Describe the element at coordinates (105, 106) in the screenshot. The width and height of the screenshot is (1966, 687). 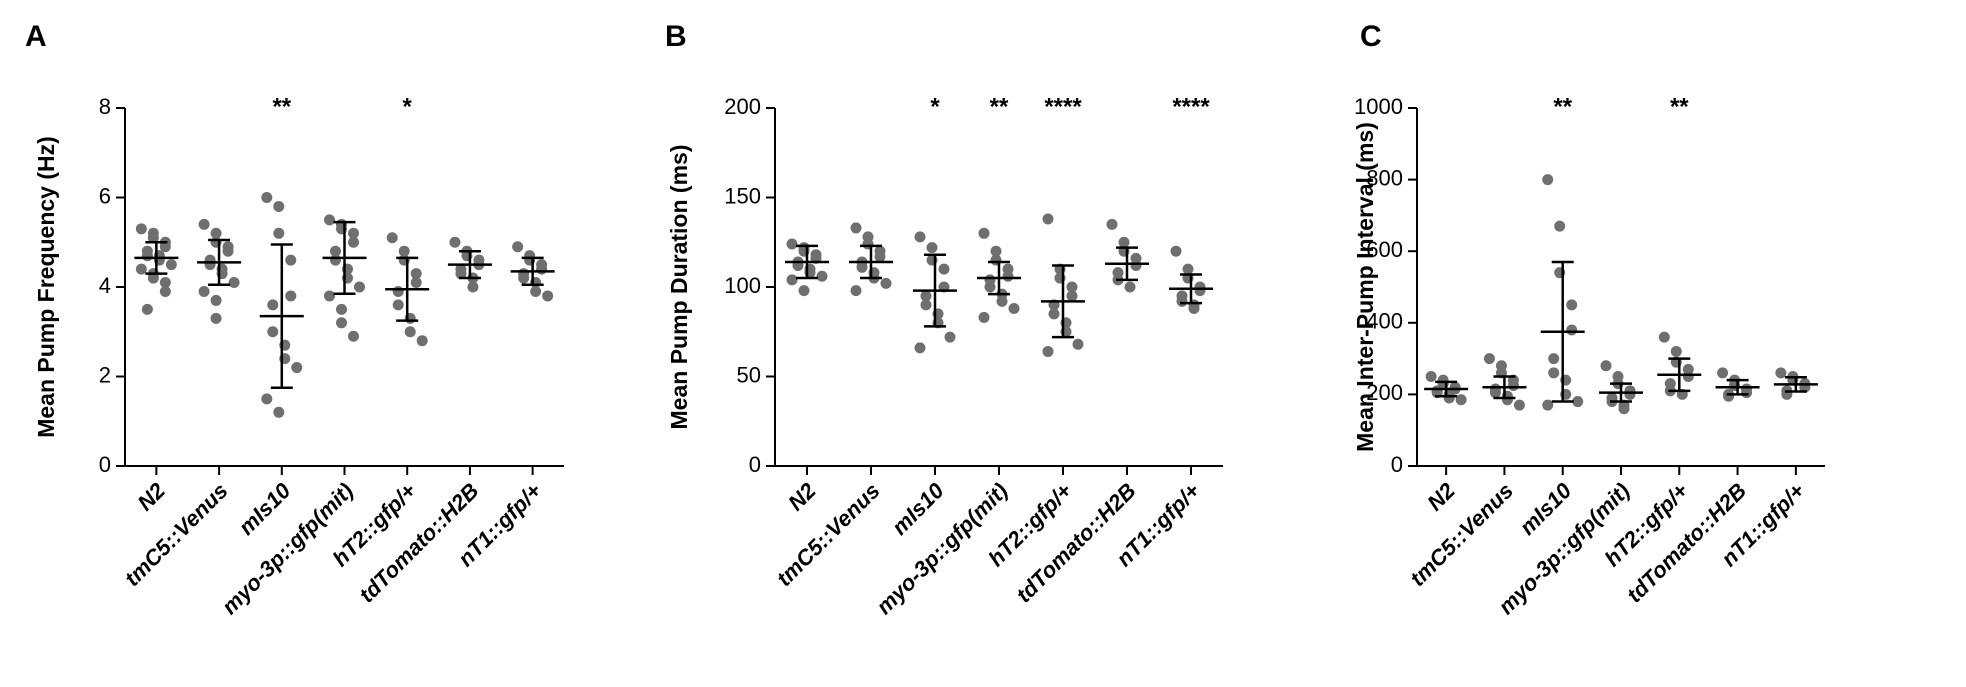
I see `y-tick-label: 8` at that location.